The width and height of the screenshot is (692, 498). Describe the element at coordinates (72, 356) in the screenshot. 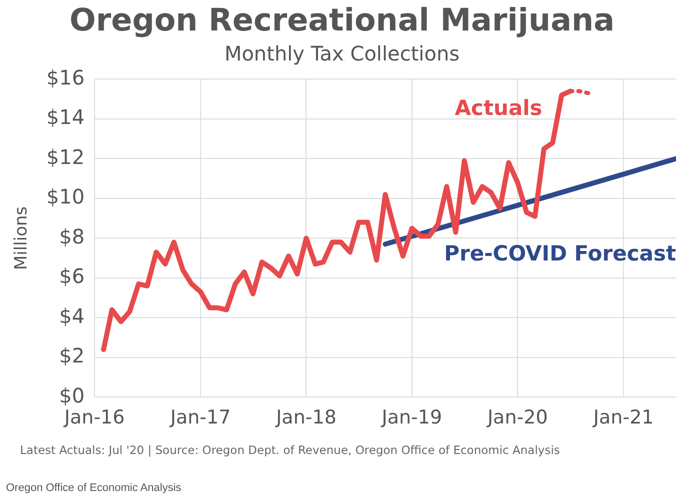

I see `y-tick-label: $2` at that location.